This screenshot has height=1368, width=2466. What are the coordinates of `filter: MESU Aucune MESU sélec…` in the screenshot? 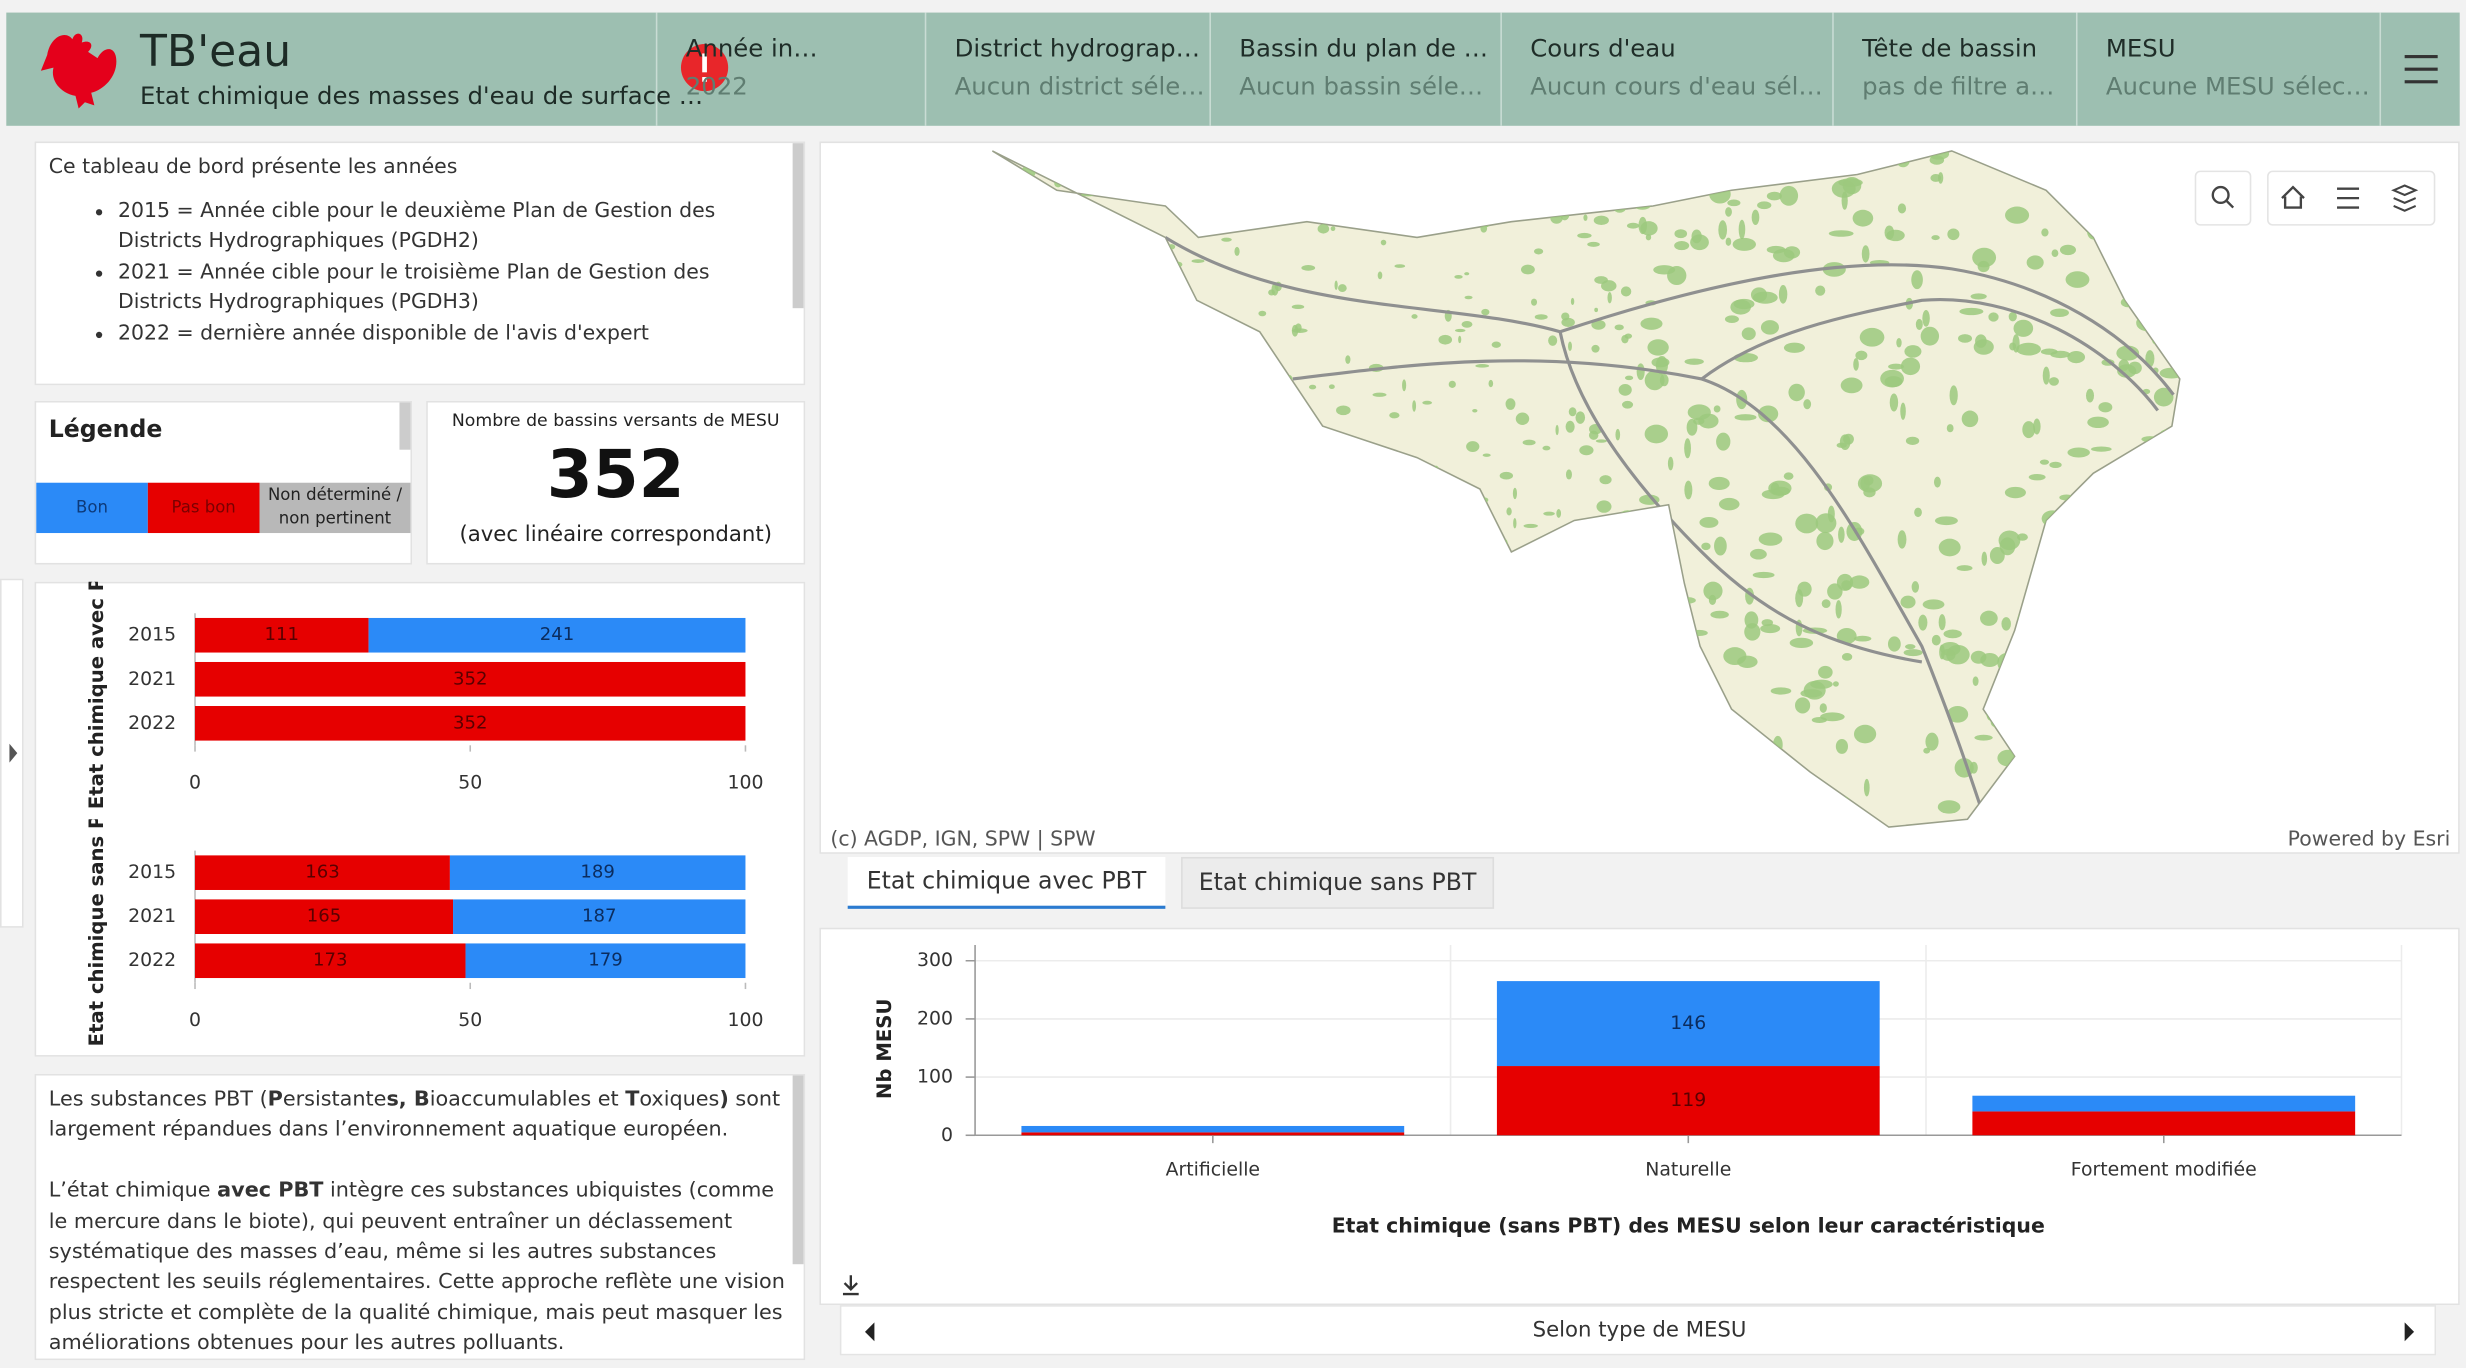 It's located at (2227, 69).